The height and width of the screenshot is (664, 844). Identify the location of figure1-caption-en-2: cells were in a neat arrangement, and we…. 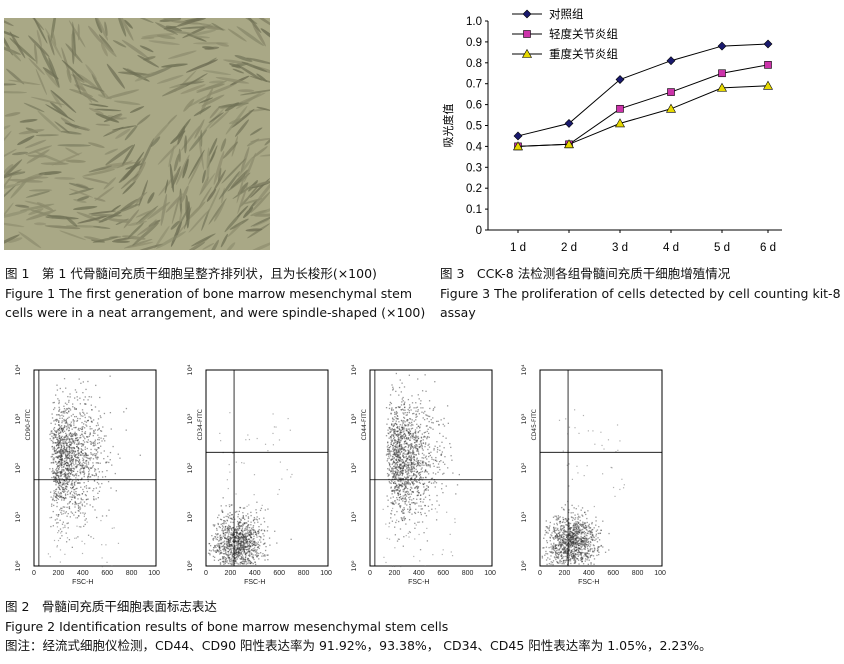
(215, 312).